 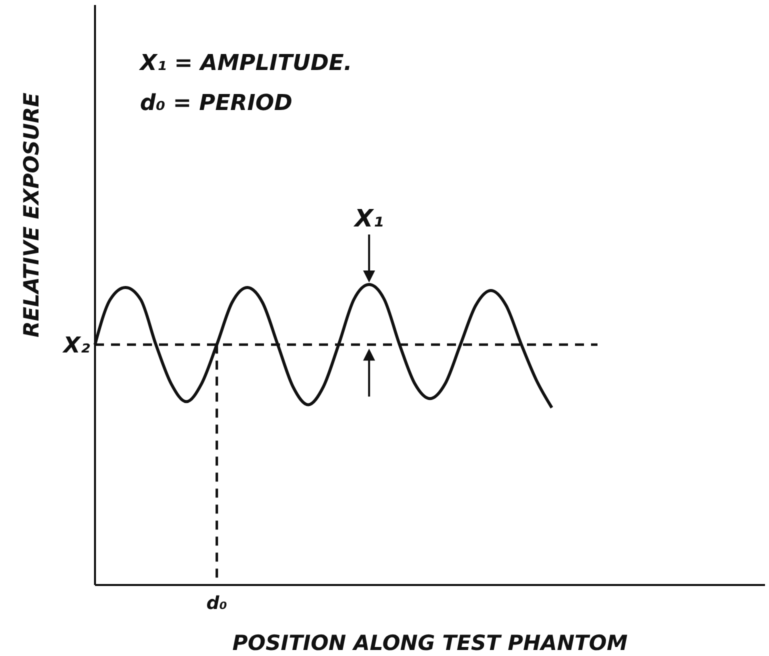 What do you see at coordinates (368, 218) in the screenshot?
I see `text: X₁` at bounding box center [368, 218].